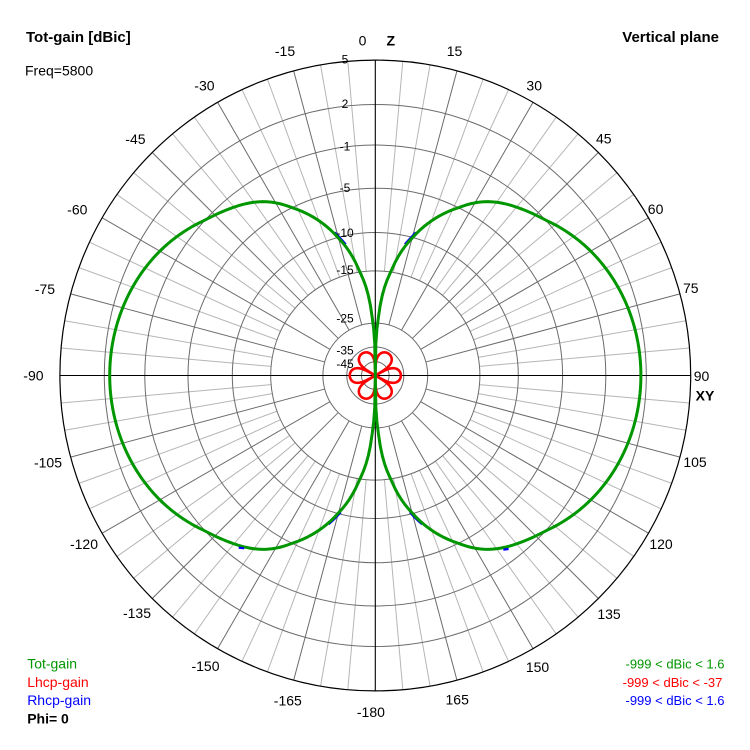 Image resolution: width=750 pixels, height=750 pixels. Describe the element at coordinates (84, 544) in the screenshot. I see `svg-text: -120` at that location.